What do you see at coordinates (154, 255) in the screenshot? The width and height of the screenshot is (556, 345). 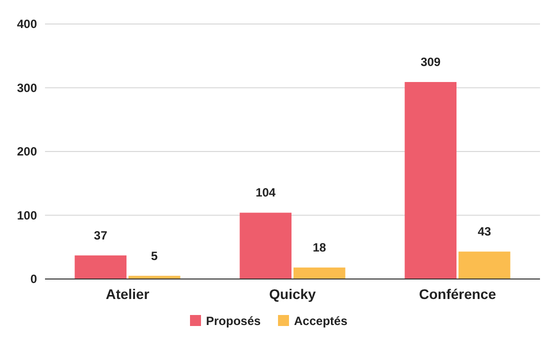 I see `data-label: 5` at bounding box center [154, 255].